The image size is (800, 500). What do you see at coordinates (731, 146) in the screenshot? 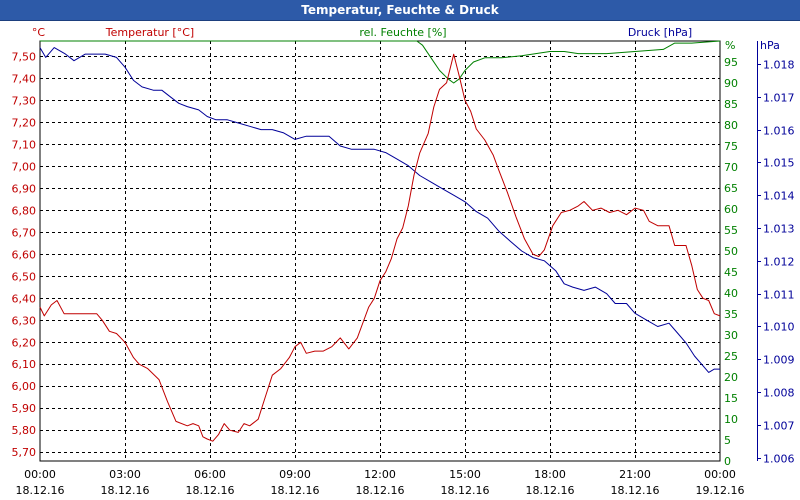
I see `humidity-tick-label: 75` at bounding box center [731, 146].